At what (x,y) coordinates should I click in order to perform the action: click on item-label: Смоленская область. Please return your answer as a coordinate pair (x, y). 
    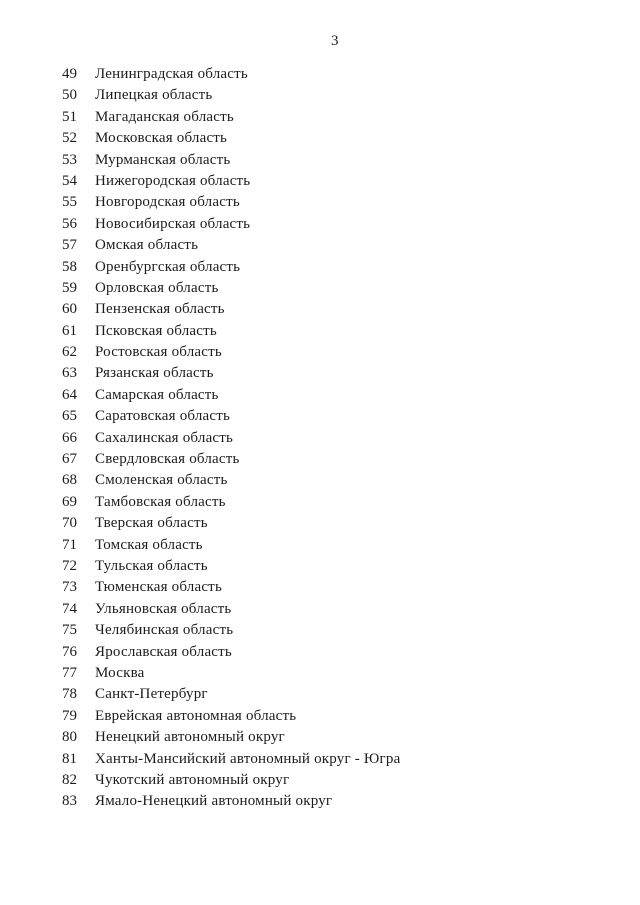
    Looking at the image, I should click on (161, 480).